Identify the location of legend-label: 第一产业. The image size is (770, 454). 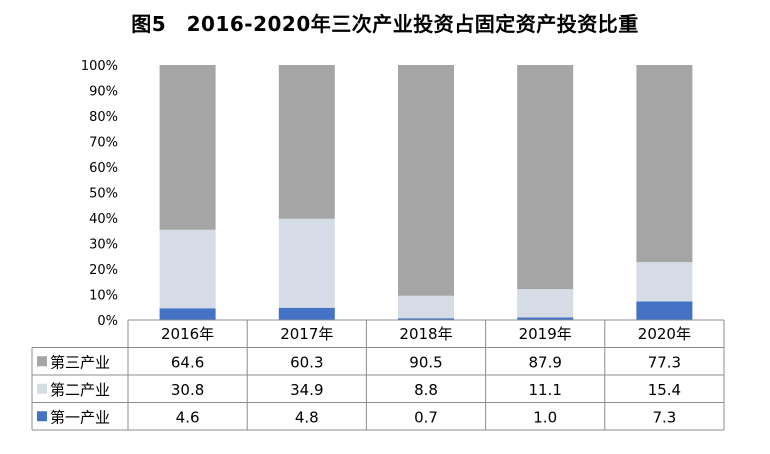
(80, 417).